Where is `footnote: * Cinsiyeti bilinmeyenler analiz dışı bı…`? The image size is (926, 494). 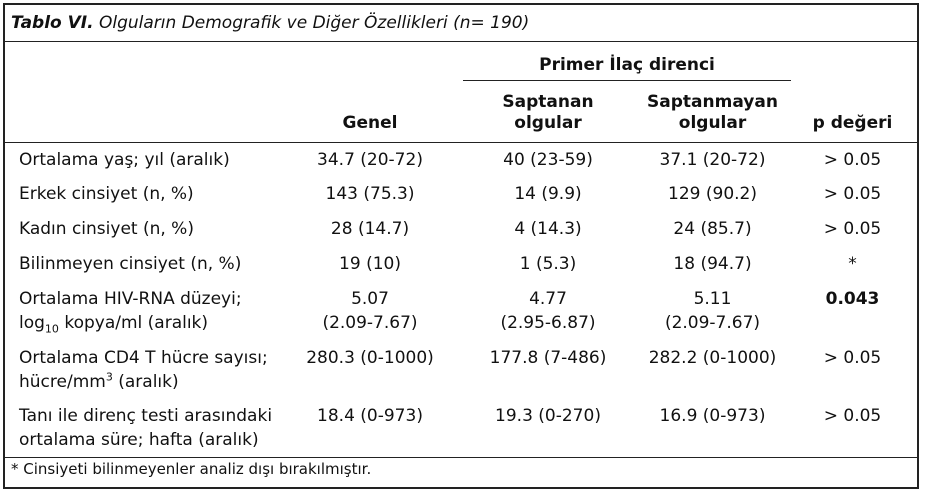 footnote: * Cinsiyeti bilinmeyenler analiz dışı bı… is located at coordinates (191, 469).